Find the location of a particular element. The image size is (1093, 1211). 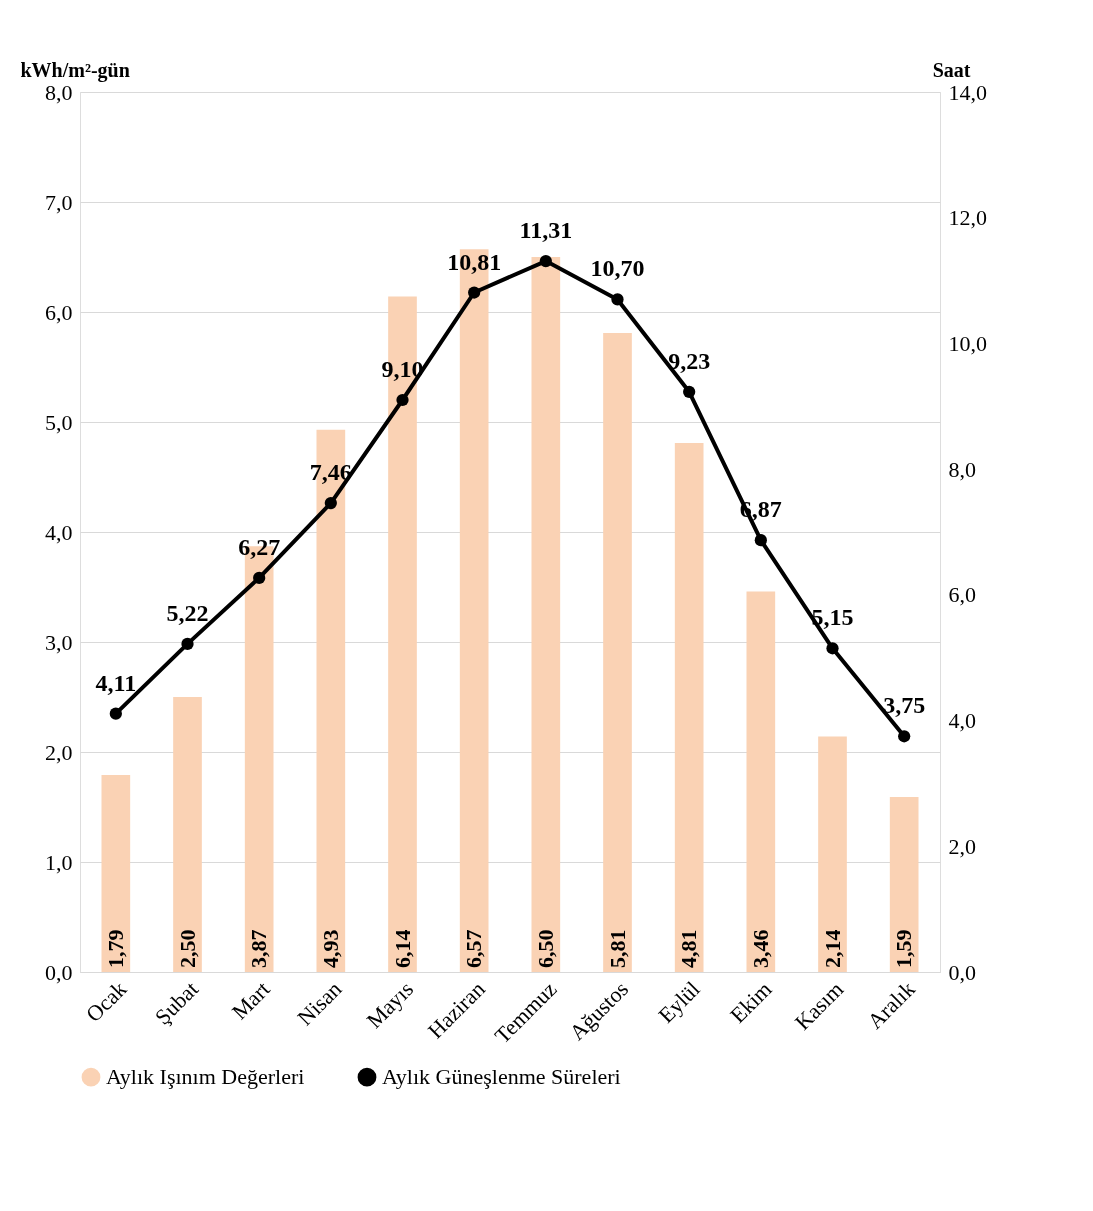

y-tick-label: 1,0 is located at coordinates (59, 862).